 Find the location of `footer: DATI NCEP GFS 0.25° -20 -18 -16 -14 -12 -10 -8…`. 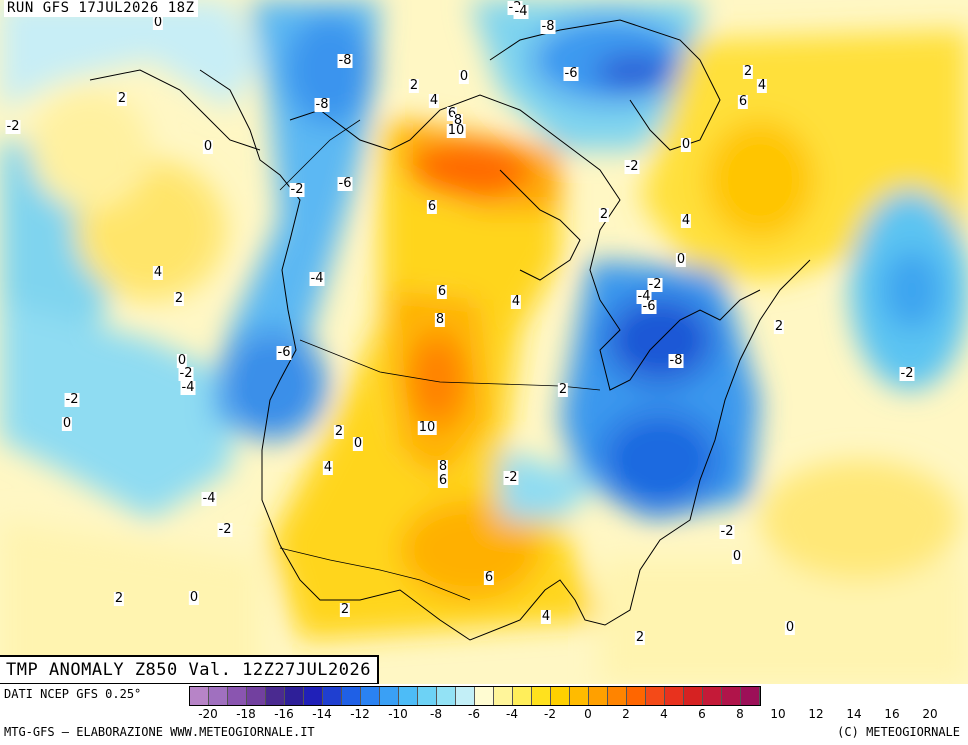

footer: DATI NCEP GFS 0.25° -20 -18 -16 -14 -12 -10 -8… is located at coordinates (484, 714).